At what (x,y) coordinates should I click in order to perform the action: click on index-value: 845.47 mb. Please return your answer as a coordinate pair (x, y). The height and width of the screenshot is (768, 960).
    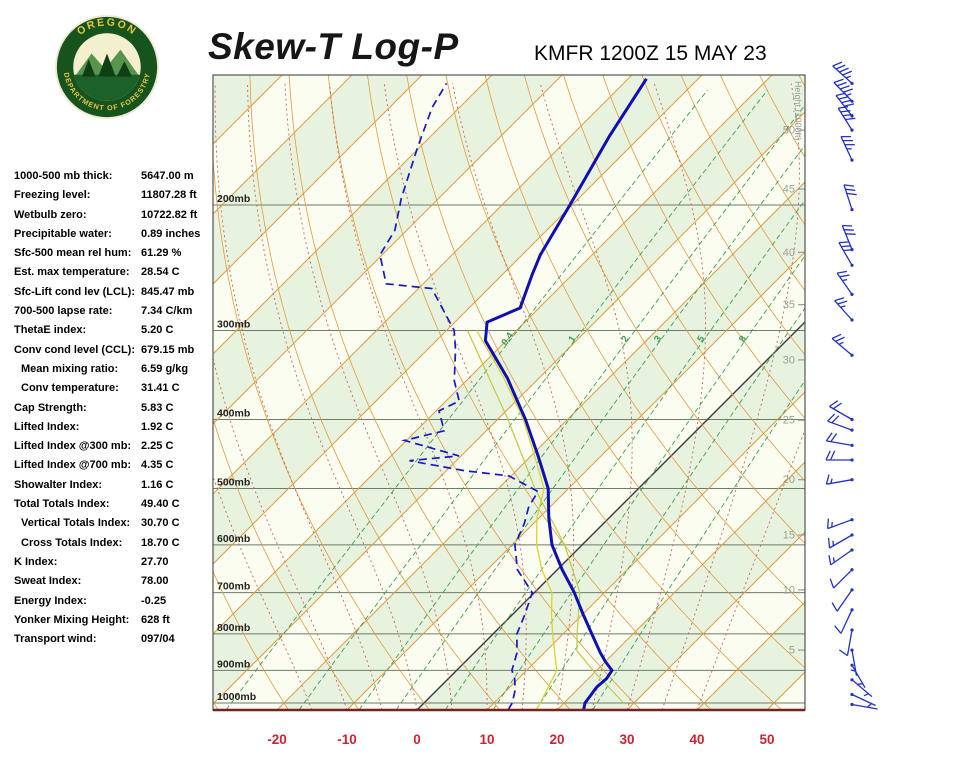
    Looking at the image, I should click on (168, 291).